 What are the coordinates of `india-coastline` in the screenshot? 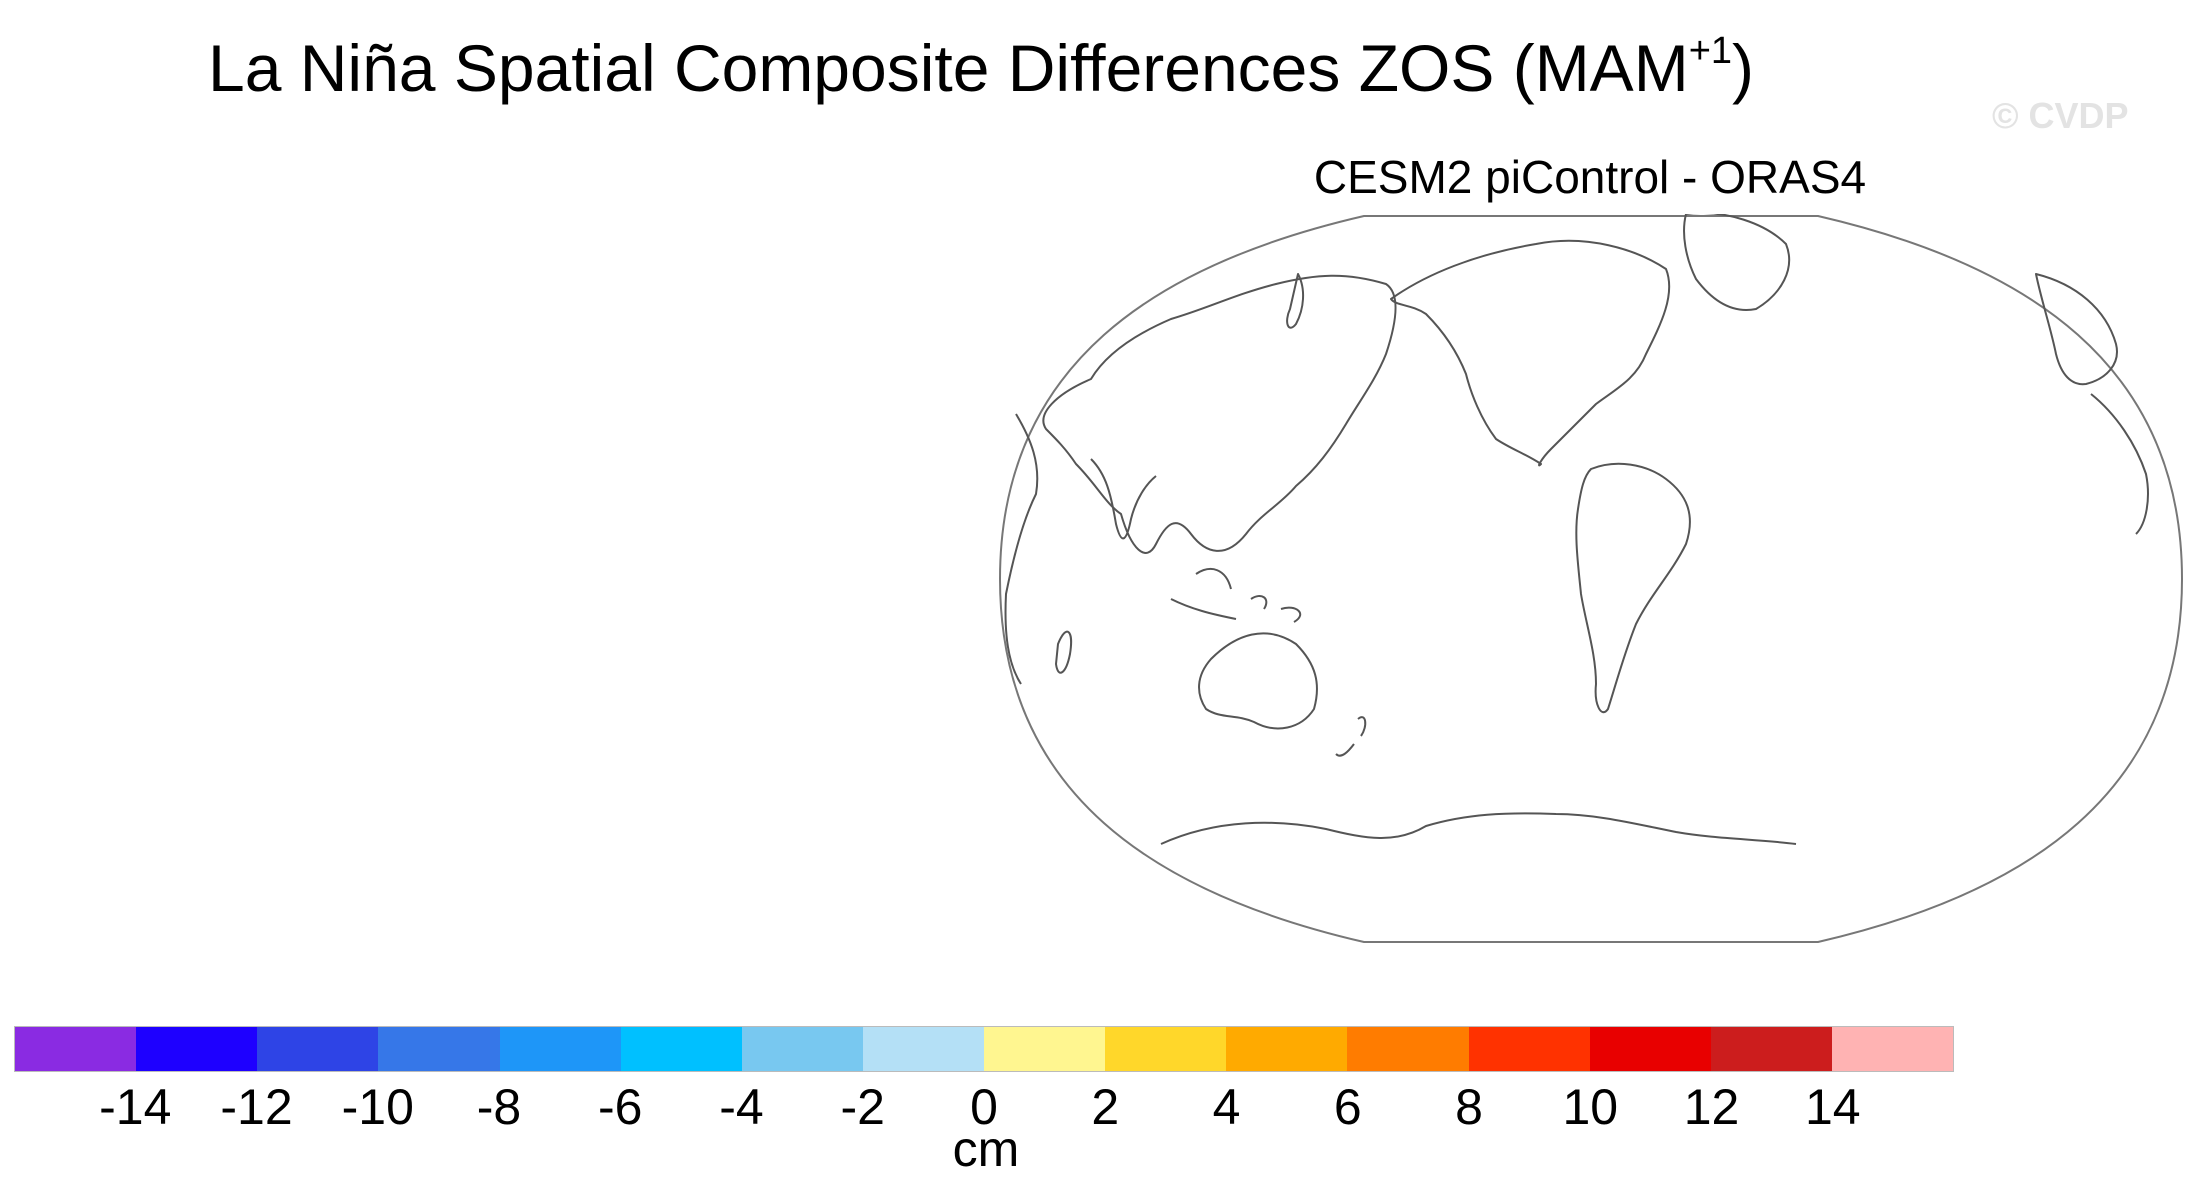 It's located at (1123, 499).